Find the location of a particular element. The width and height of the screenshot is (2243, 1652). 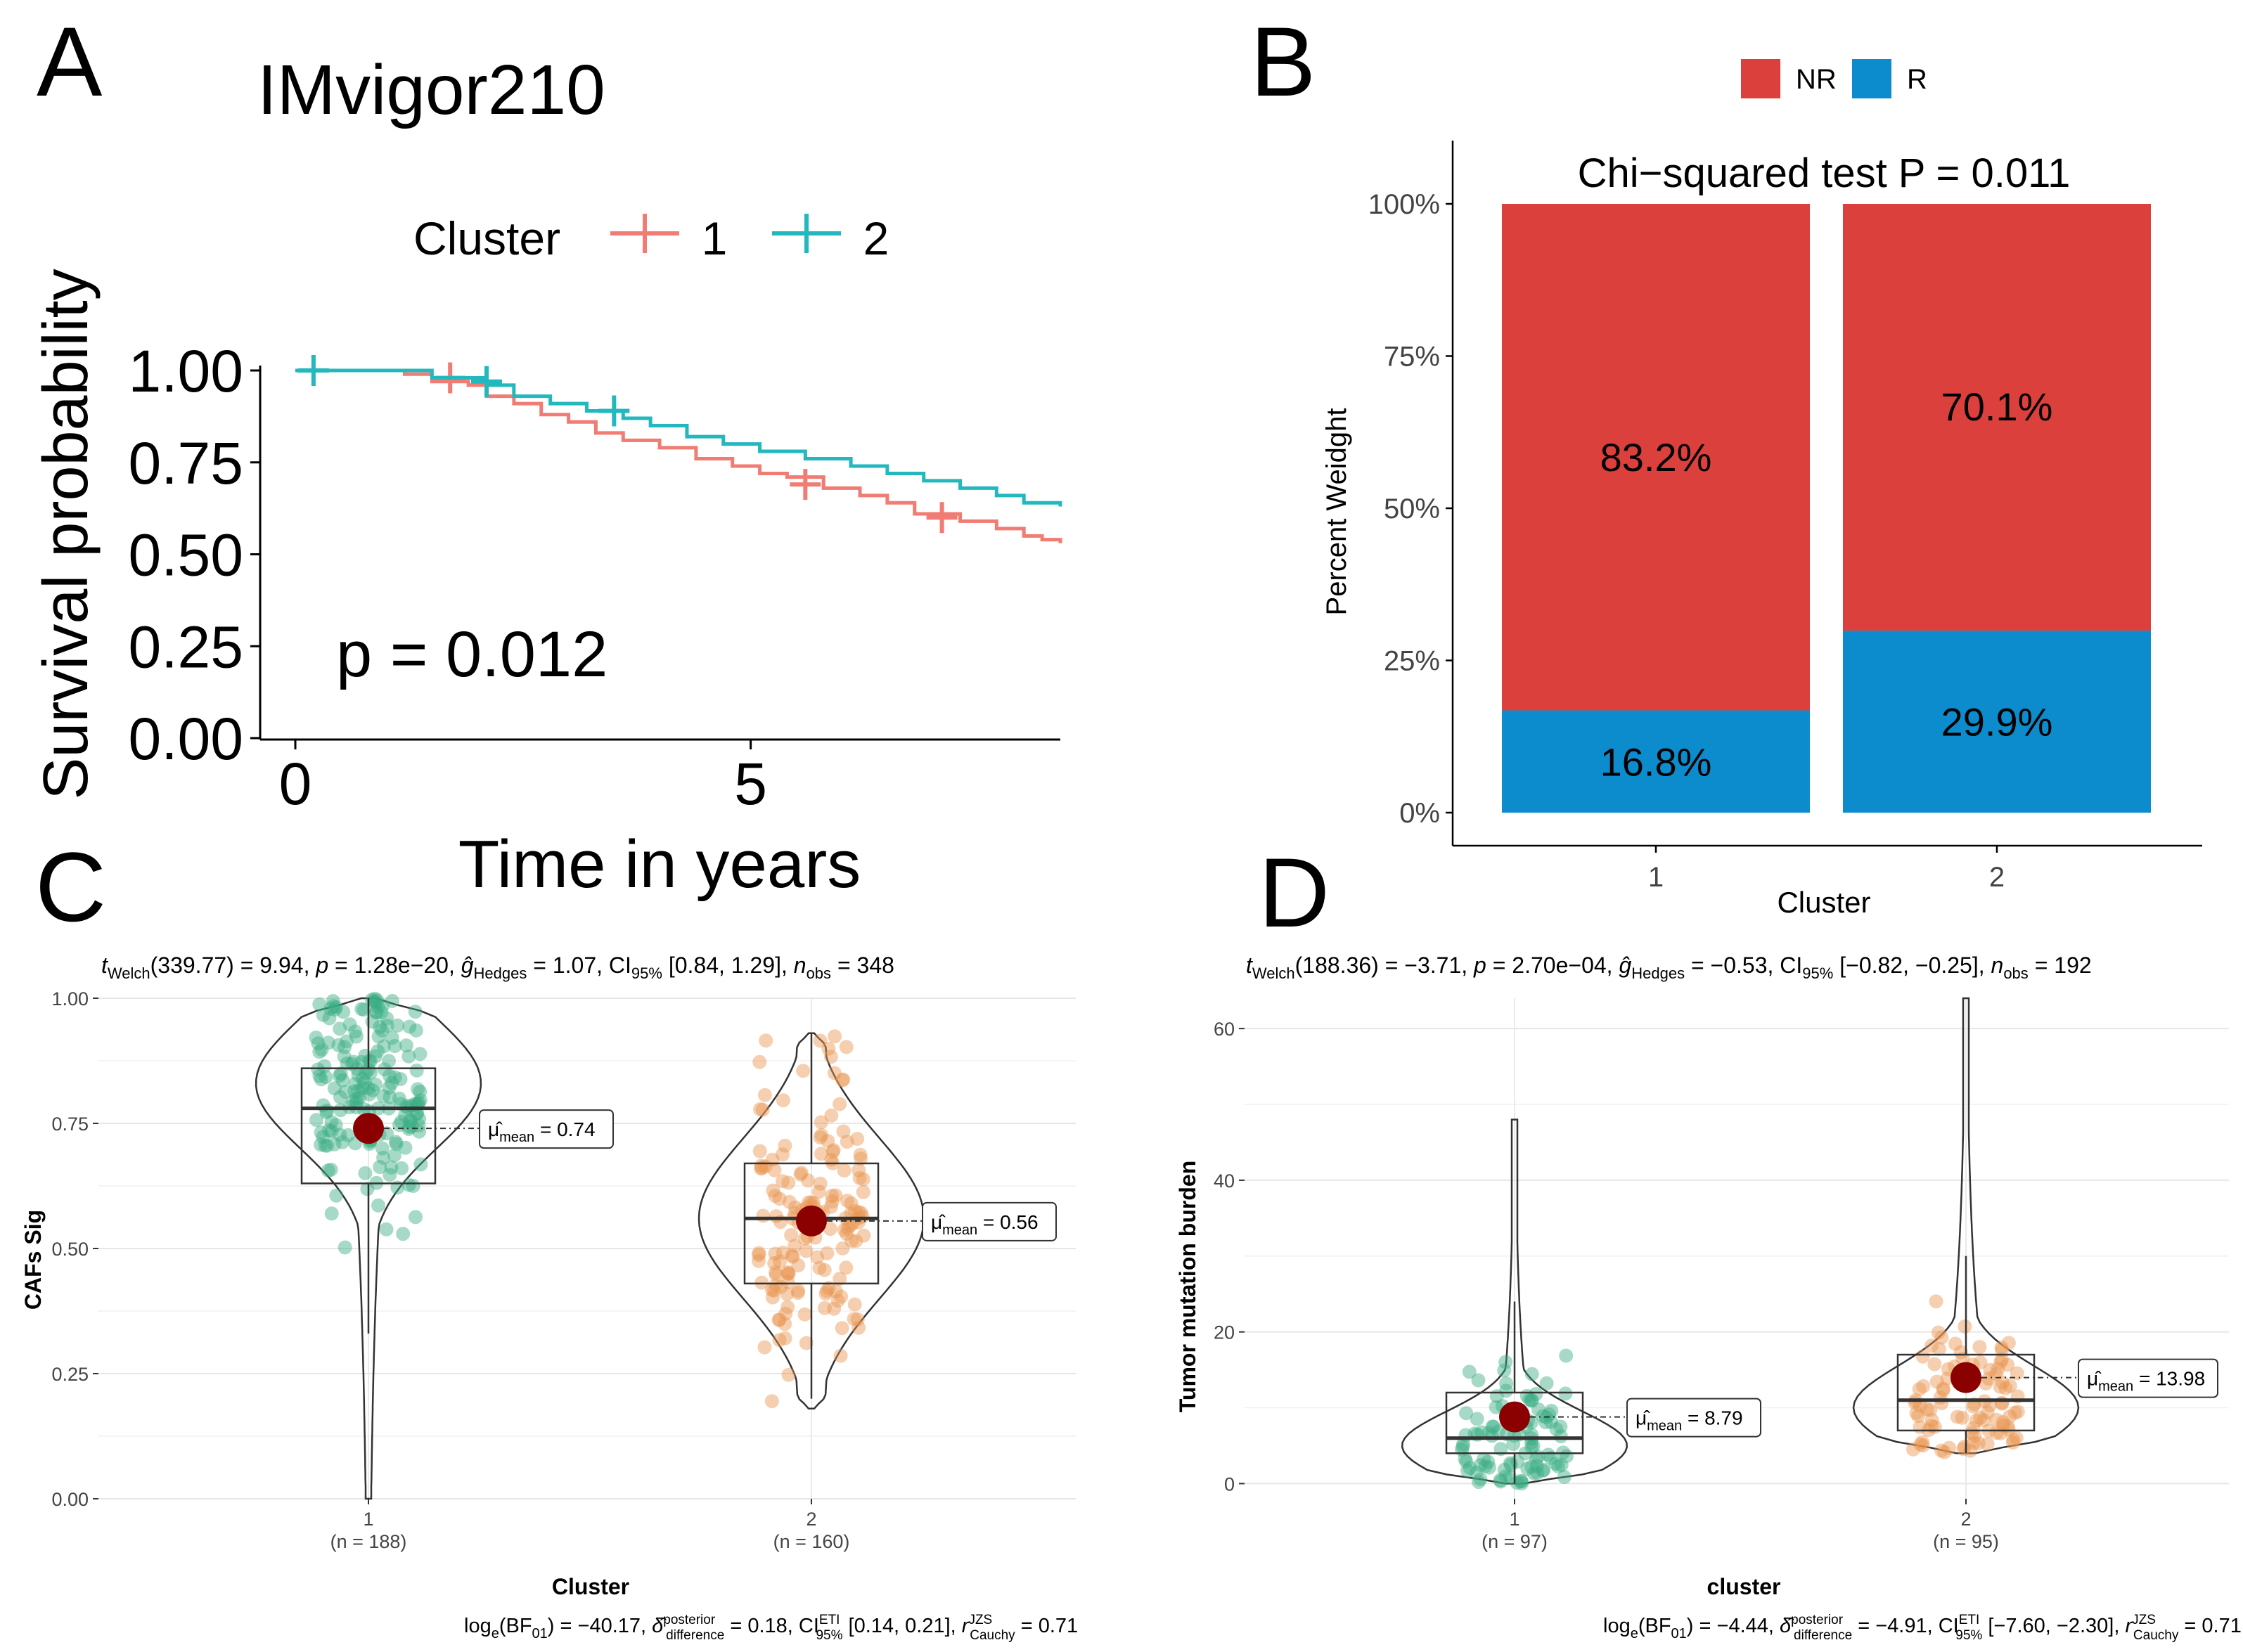

response-y-axis-title: Percent Weidght is located at coordinates (1336, 512).